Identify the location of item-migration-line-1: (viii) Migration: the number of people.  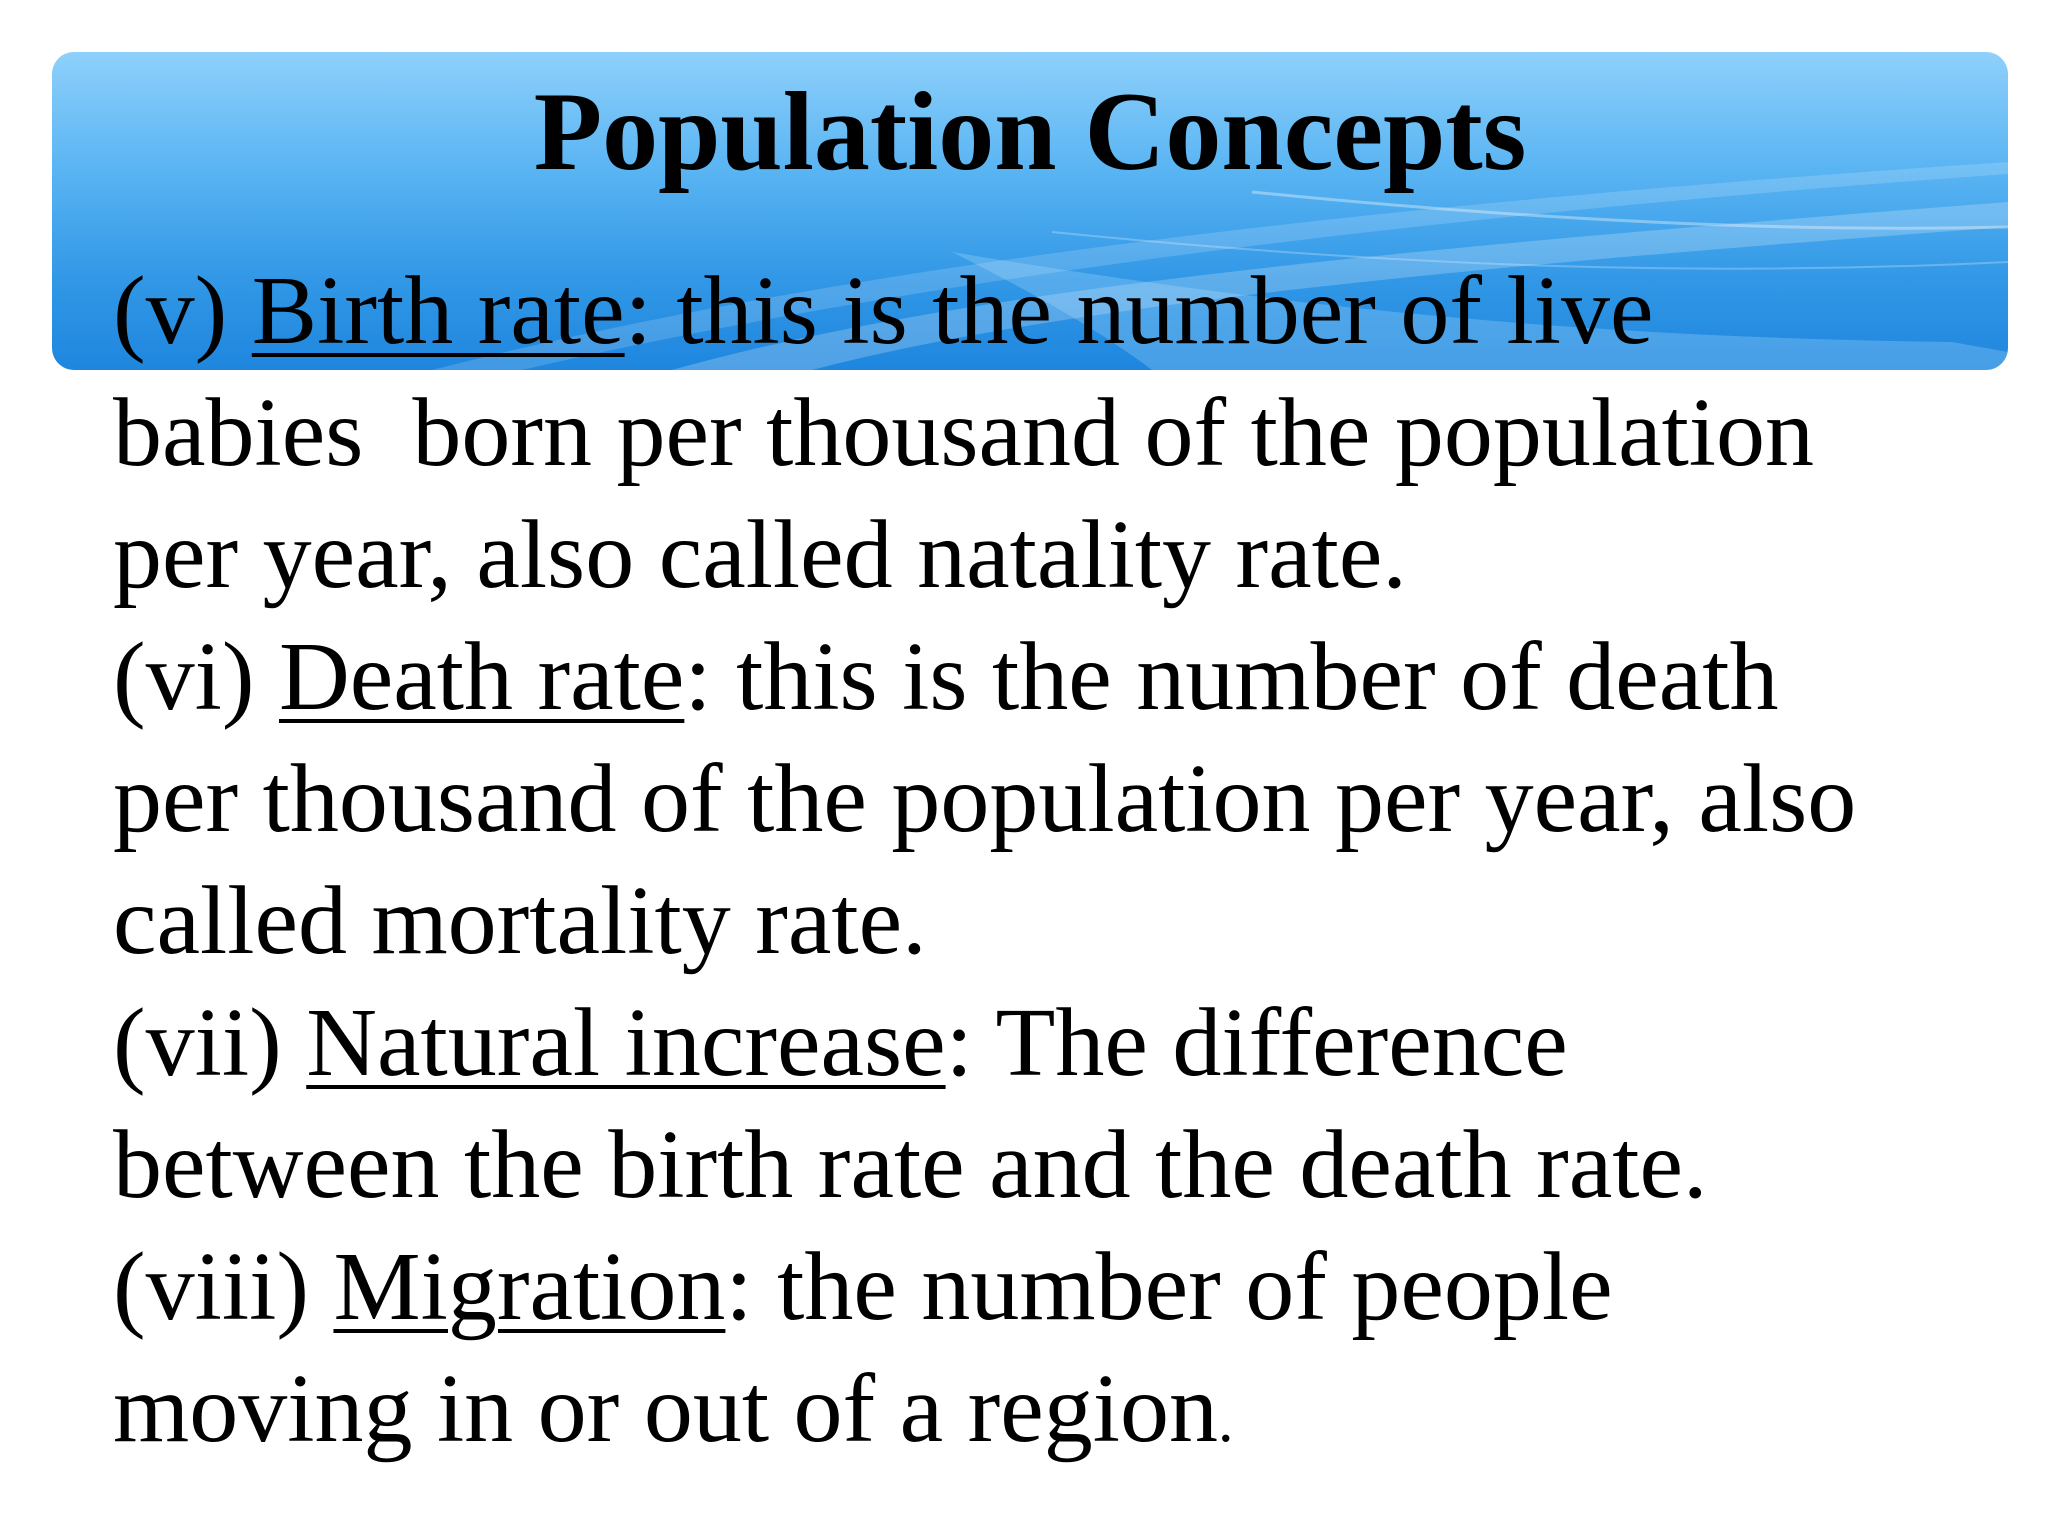
(1063, 1287).